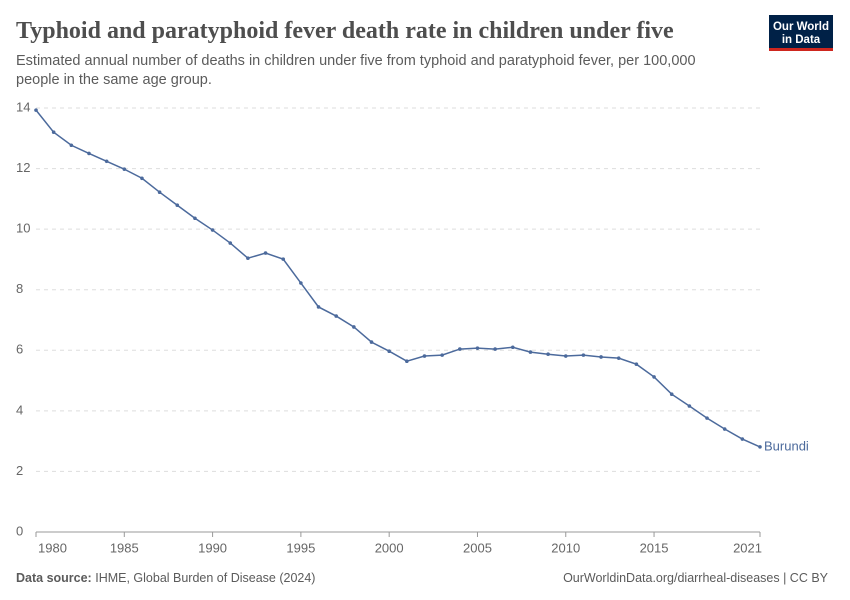 Image resolution: width=850 pixels, height=600 pixels. Describe the element at coordinates (19, 530) in the screenshot. I see `y-tick-label: 0` at that location.